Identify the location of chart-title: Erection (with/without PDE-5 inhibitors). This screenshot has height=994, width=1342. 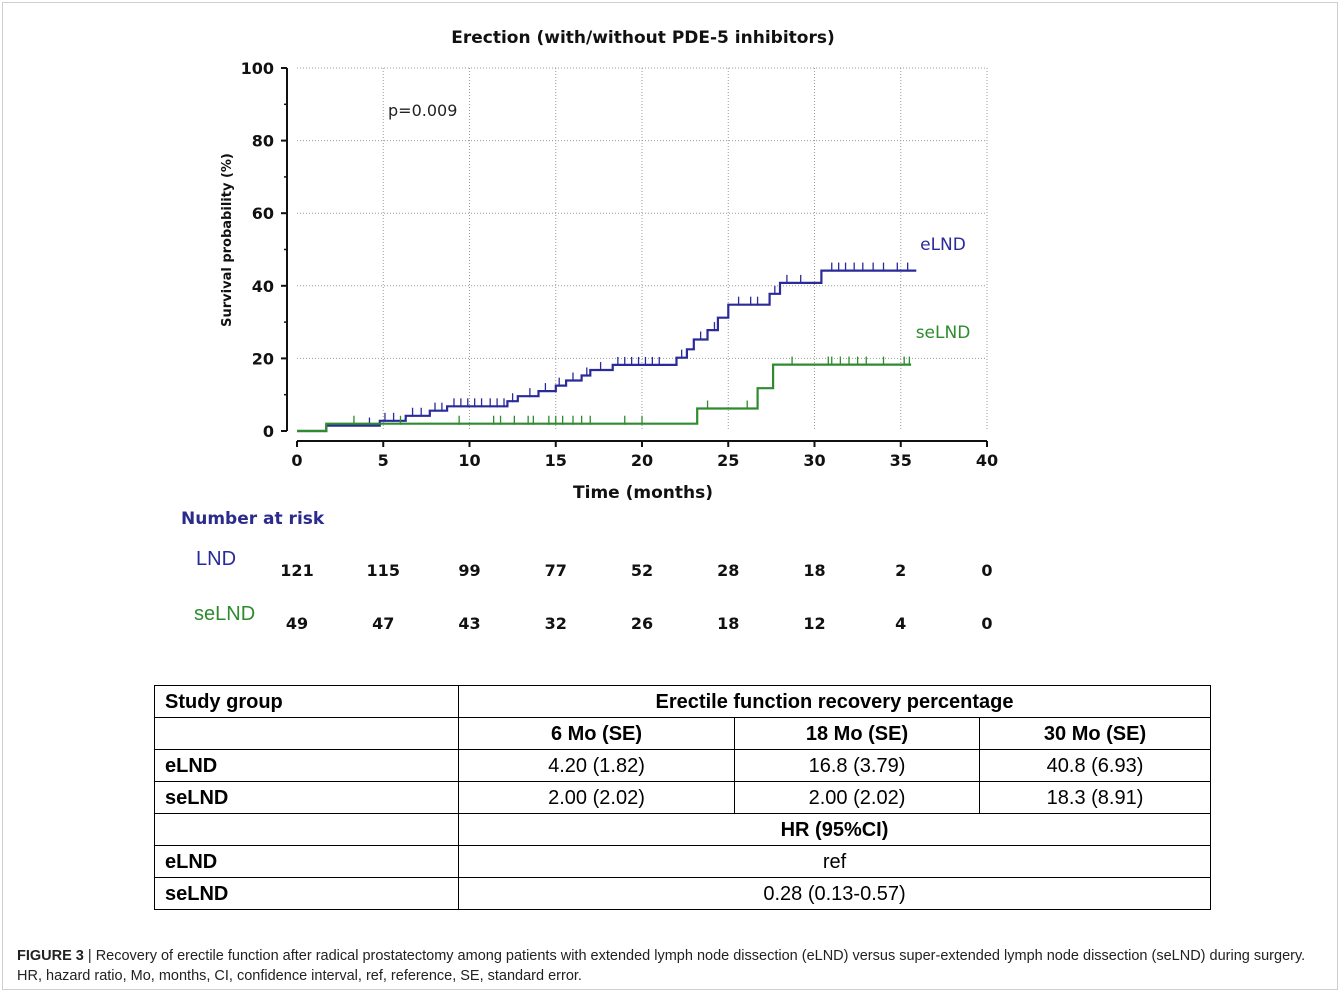
(643, 38).